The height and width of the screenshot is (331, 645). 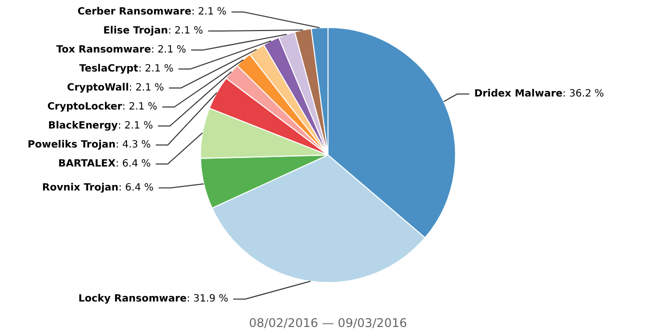 I want to click on slice-label: BlackEnergy, so click(x=83, y=126).